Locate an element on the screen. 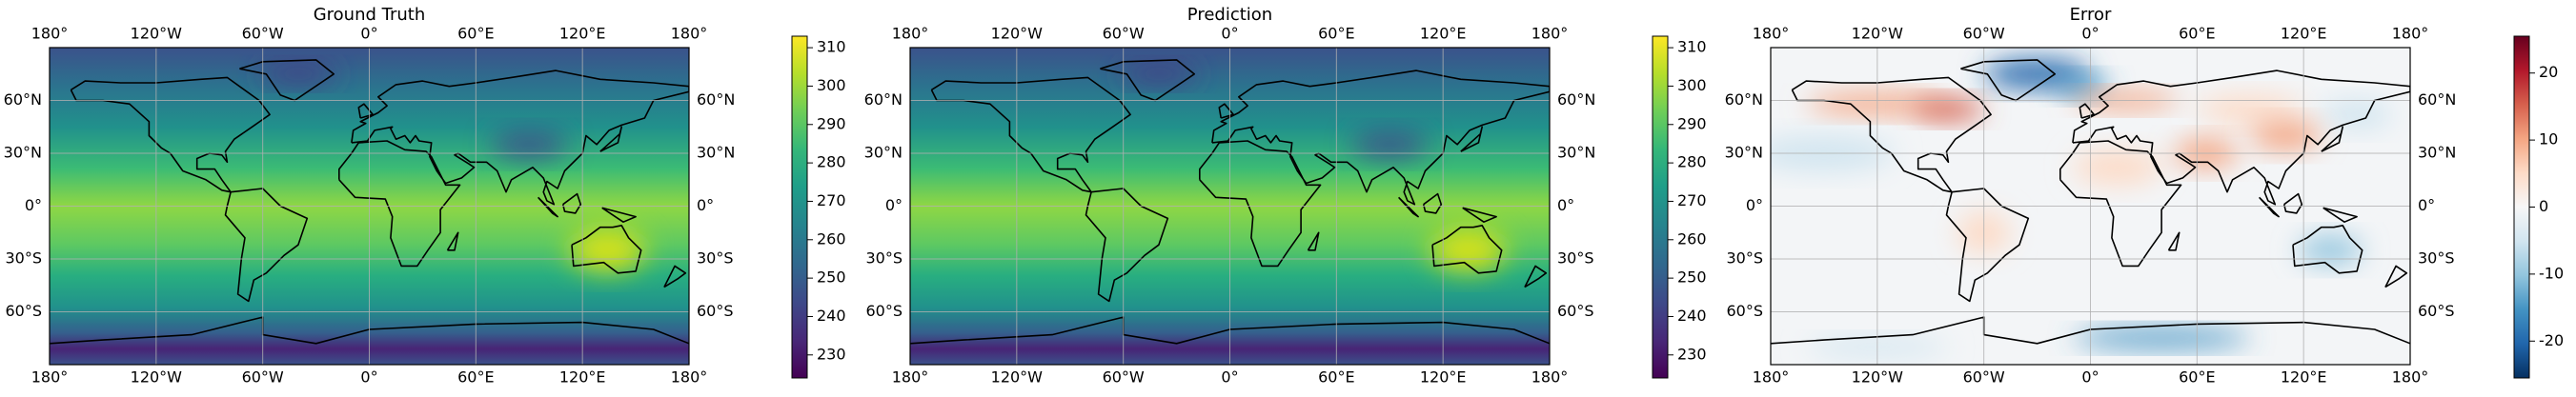 The height and width of the screenshot is (397, 2576). colorbar-tick-label: -10 is located at coordinates (2551, 273).